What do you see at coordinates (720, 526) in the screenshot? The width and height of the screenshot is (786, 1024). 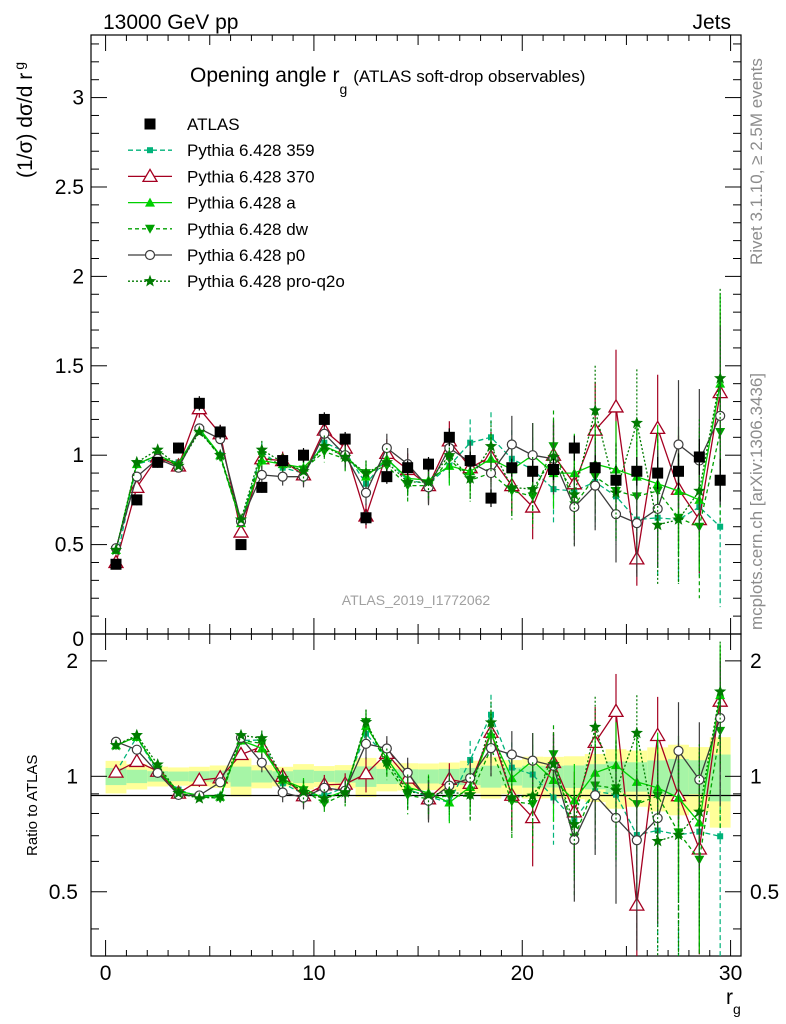 I see `series-0-point-main` at bounding box center [720, 526].